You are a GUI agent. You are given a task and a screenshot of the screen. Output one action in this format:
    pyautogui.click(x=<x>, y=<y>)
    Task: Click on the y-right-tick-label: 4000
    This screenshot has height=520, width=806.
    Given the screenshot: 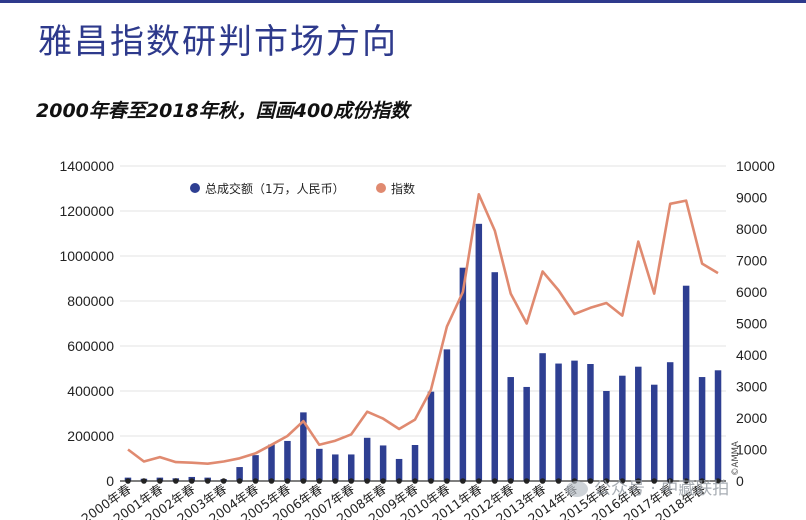 What is the action you would take?
    pyautogui.click(x=751, y=355)
    